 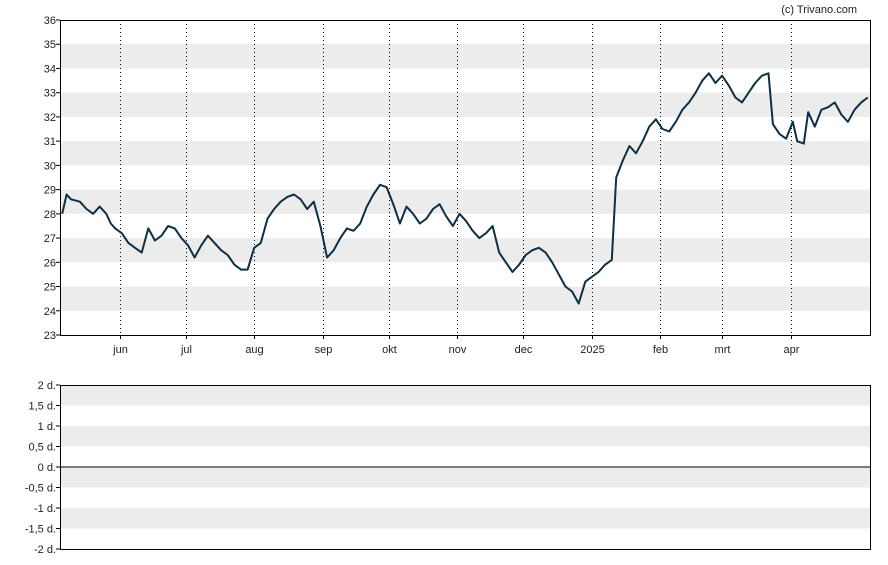 What do you see at coordinates (50, 312) in the screenshot?
I see `y-tick-label-24: 24` at bounding box center [50, 312].